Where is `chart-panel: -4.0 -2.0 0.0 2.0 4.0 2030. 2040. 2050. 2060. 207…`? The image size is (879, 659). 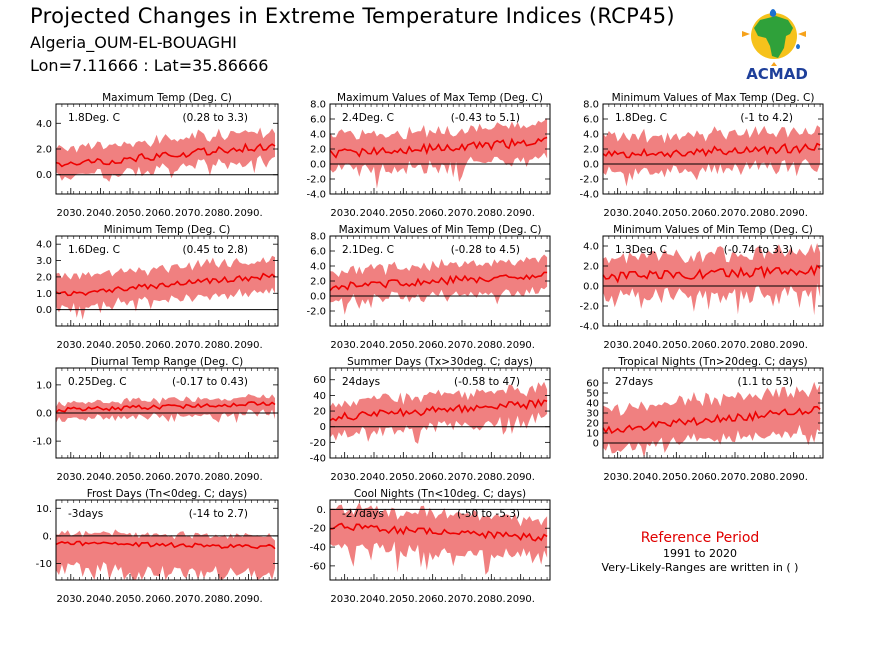 chart-panel: -4.0 -2.0 0.0 2.0 4.0 2030. 2040. 2050. 2060. 207… is located at coordinates (701, 287).